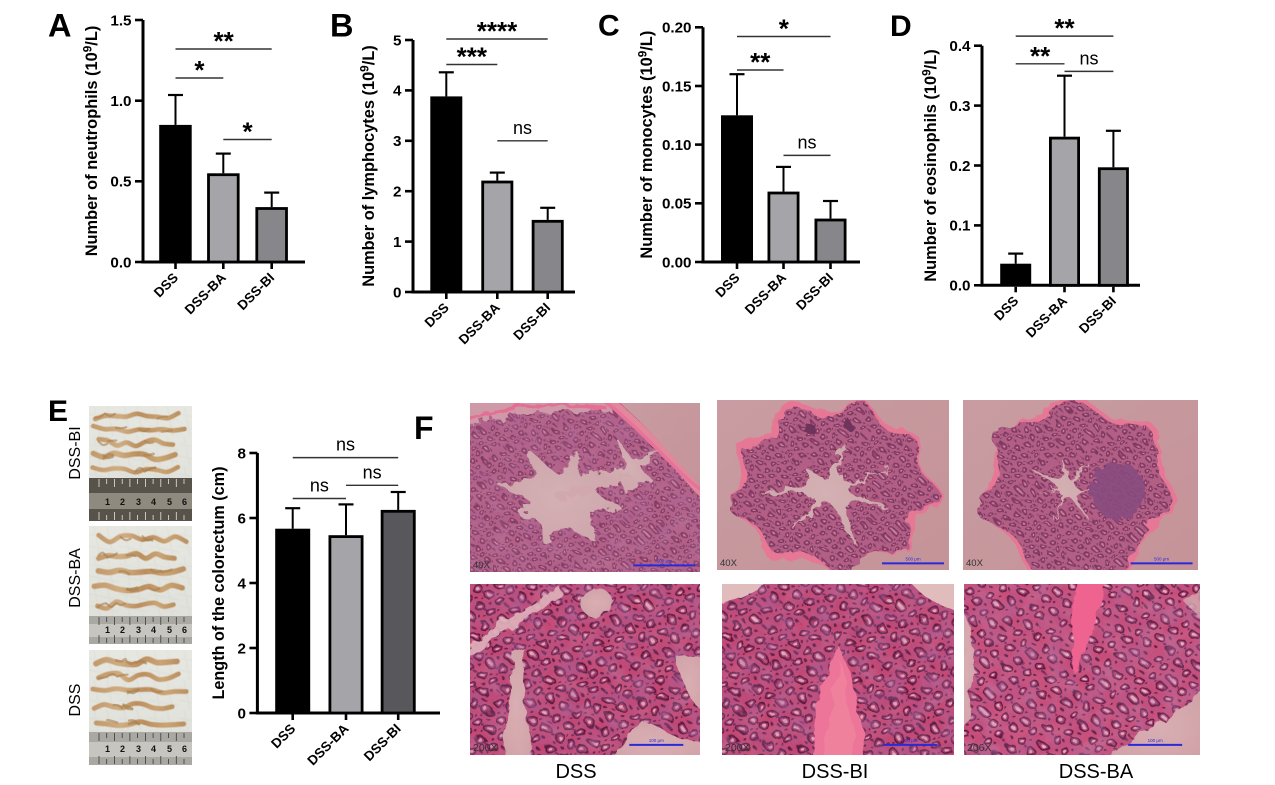  I want to click on svg-text: 206X, so click(979, 748).